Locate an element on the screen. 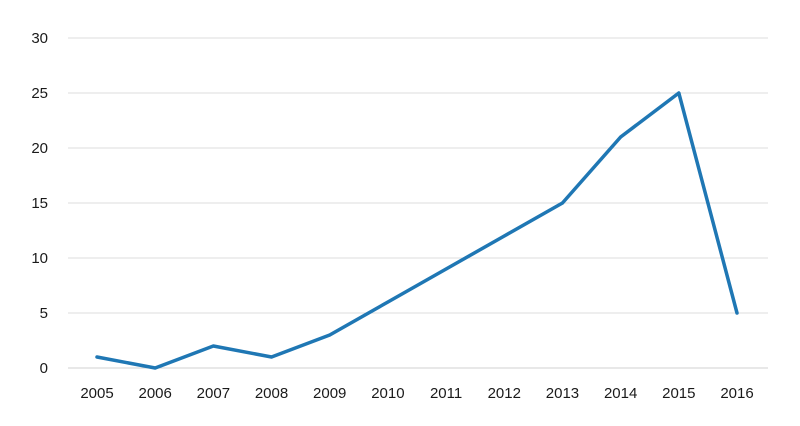 The height and width of the screenshot is (426, 800). data-point-2011 is located at coordinates (446, 269).